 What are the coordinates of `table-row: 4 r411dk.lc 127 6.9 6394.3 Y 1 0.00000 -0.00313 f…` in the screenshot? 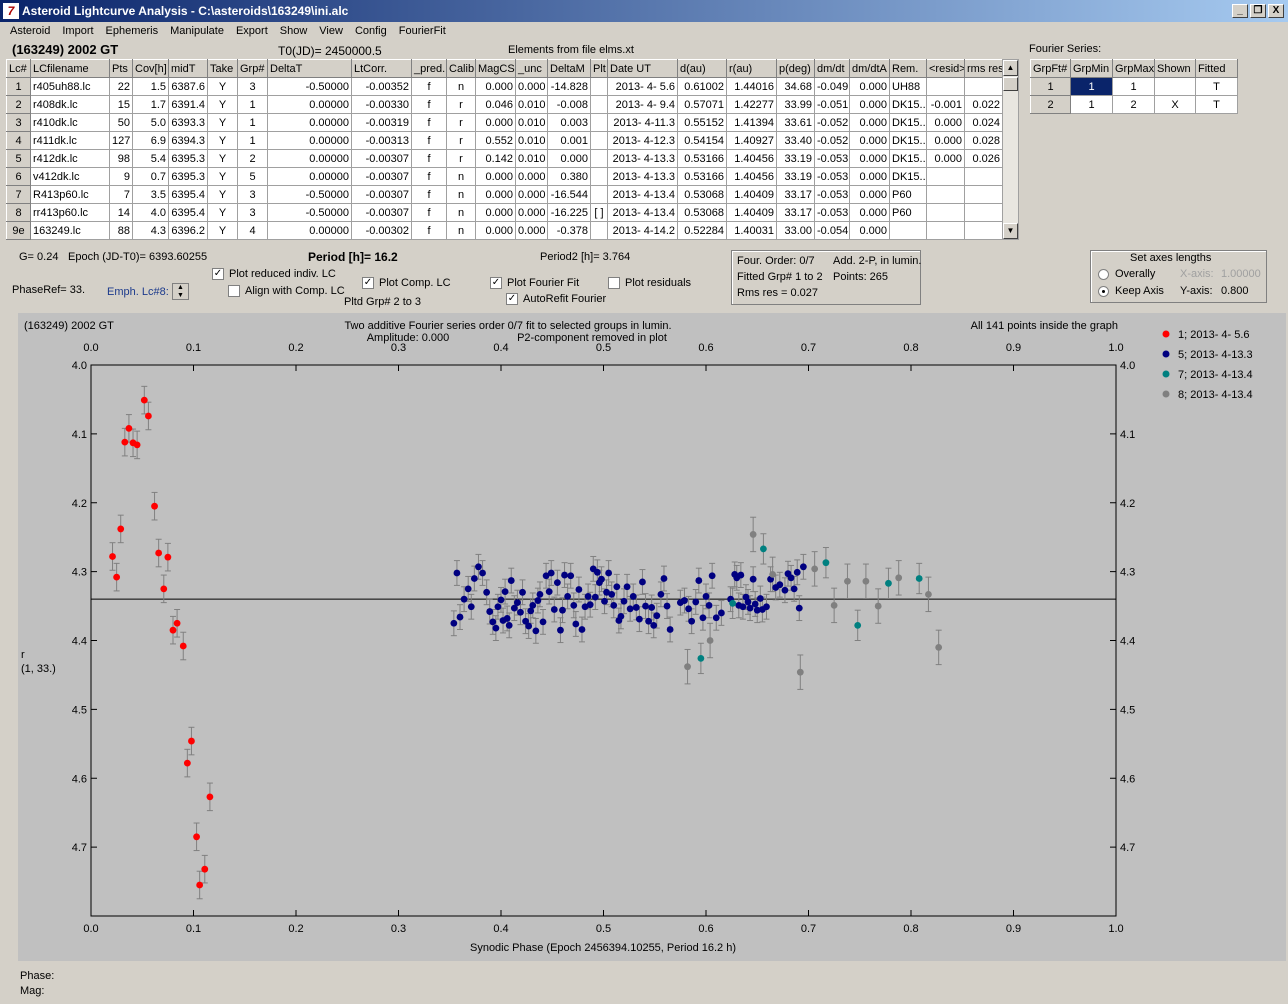 It's located at (504, 140).